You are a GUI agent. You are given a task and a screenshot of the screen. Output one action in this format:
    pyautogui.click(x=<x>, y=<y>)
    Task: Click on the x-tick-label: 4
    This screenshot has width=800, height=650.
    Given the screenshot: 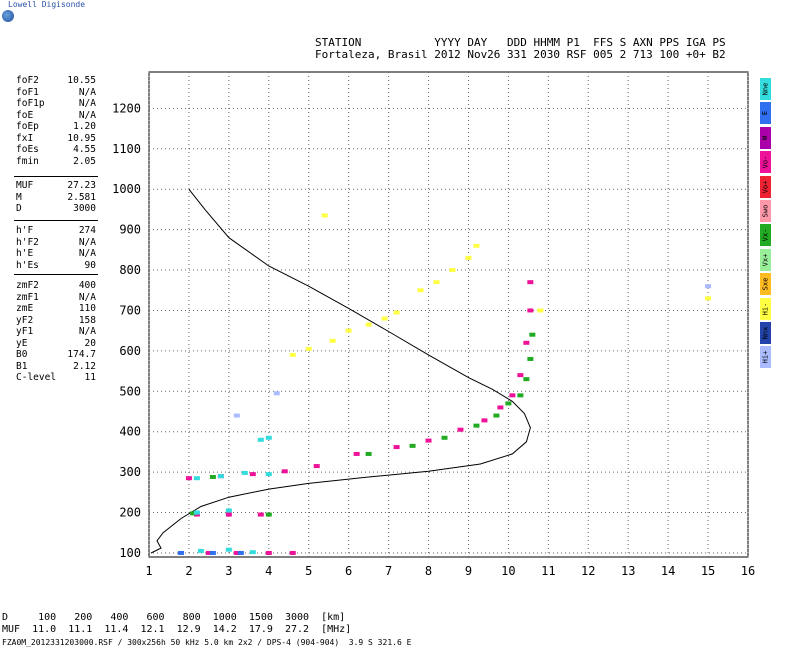 What is the action you would take?
    pyautogui.click(x=268, y=571)
    